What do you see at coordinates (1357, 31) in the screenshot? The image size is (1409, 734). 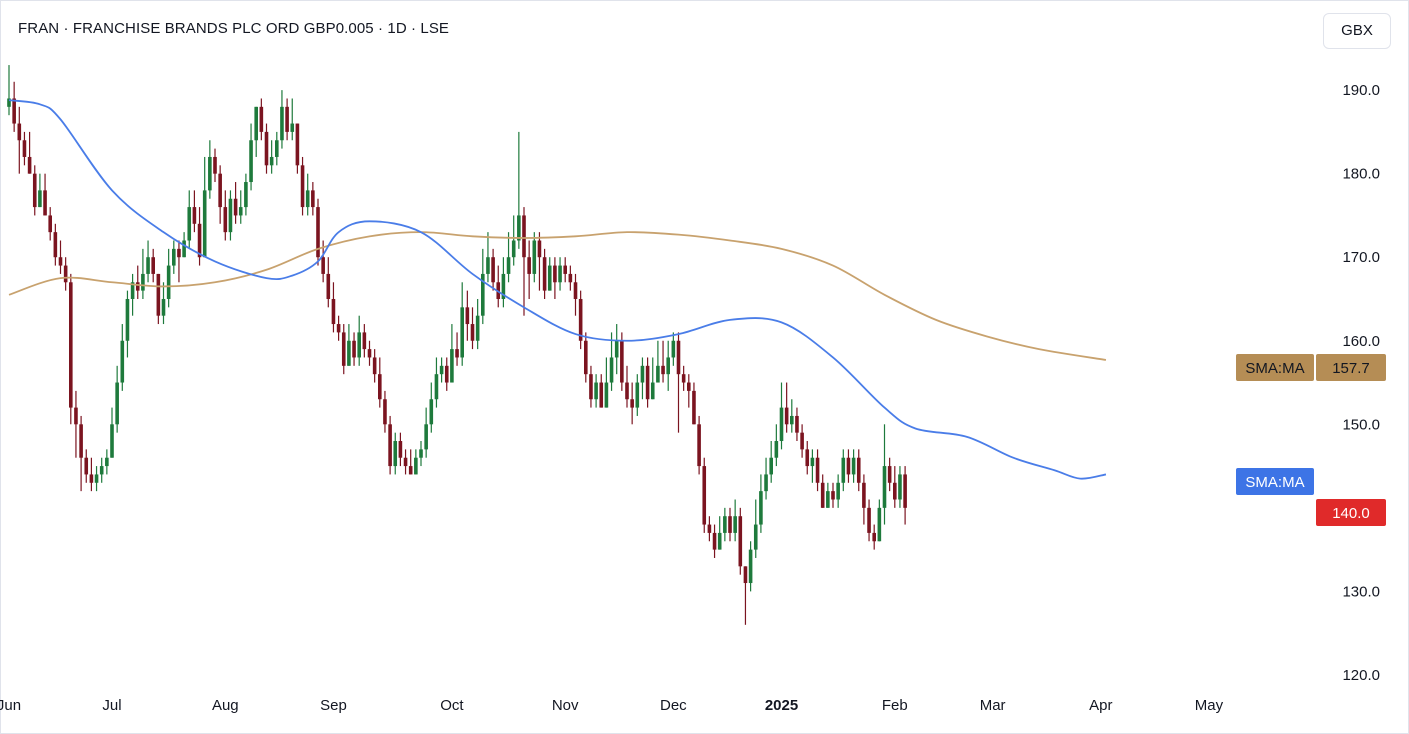 I see `currency-button: GBX` at bounding box center [1357, 31].